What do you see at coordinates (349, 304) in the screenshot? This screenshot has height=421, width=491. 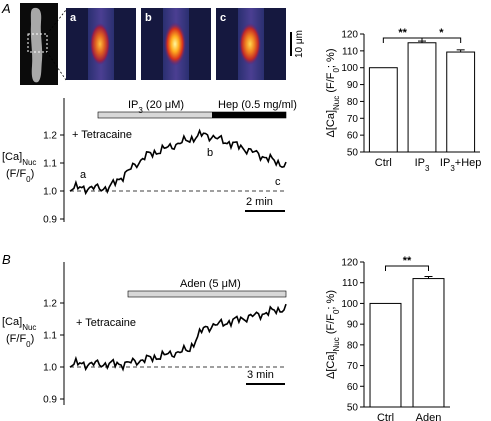 I see `bar-b-tick-label: 100` at bounding box center [349, 304].